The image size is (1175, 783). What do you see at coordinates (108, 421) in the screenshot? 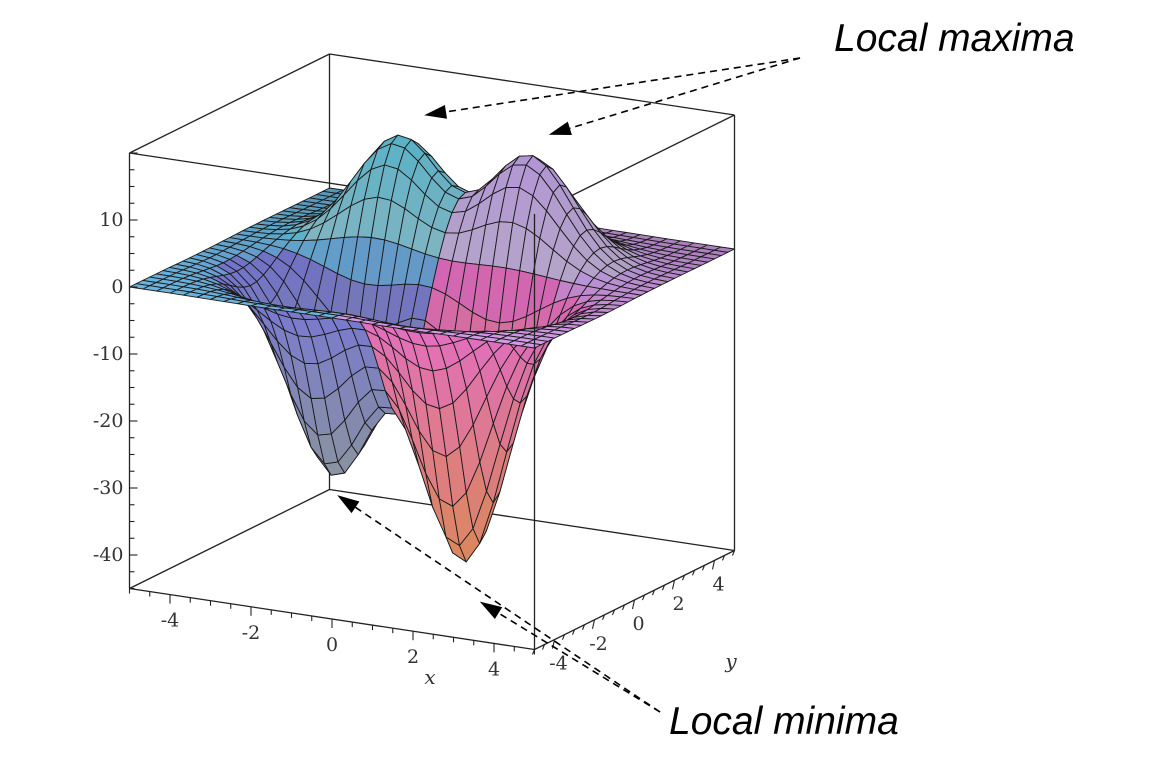
I see `z-axis-tick-label: -20` at bounding box center [108, 421].